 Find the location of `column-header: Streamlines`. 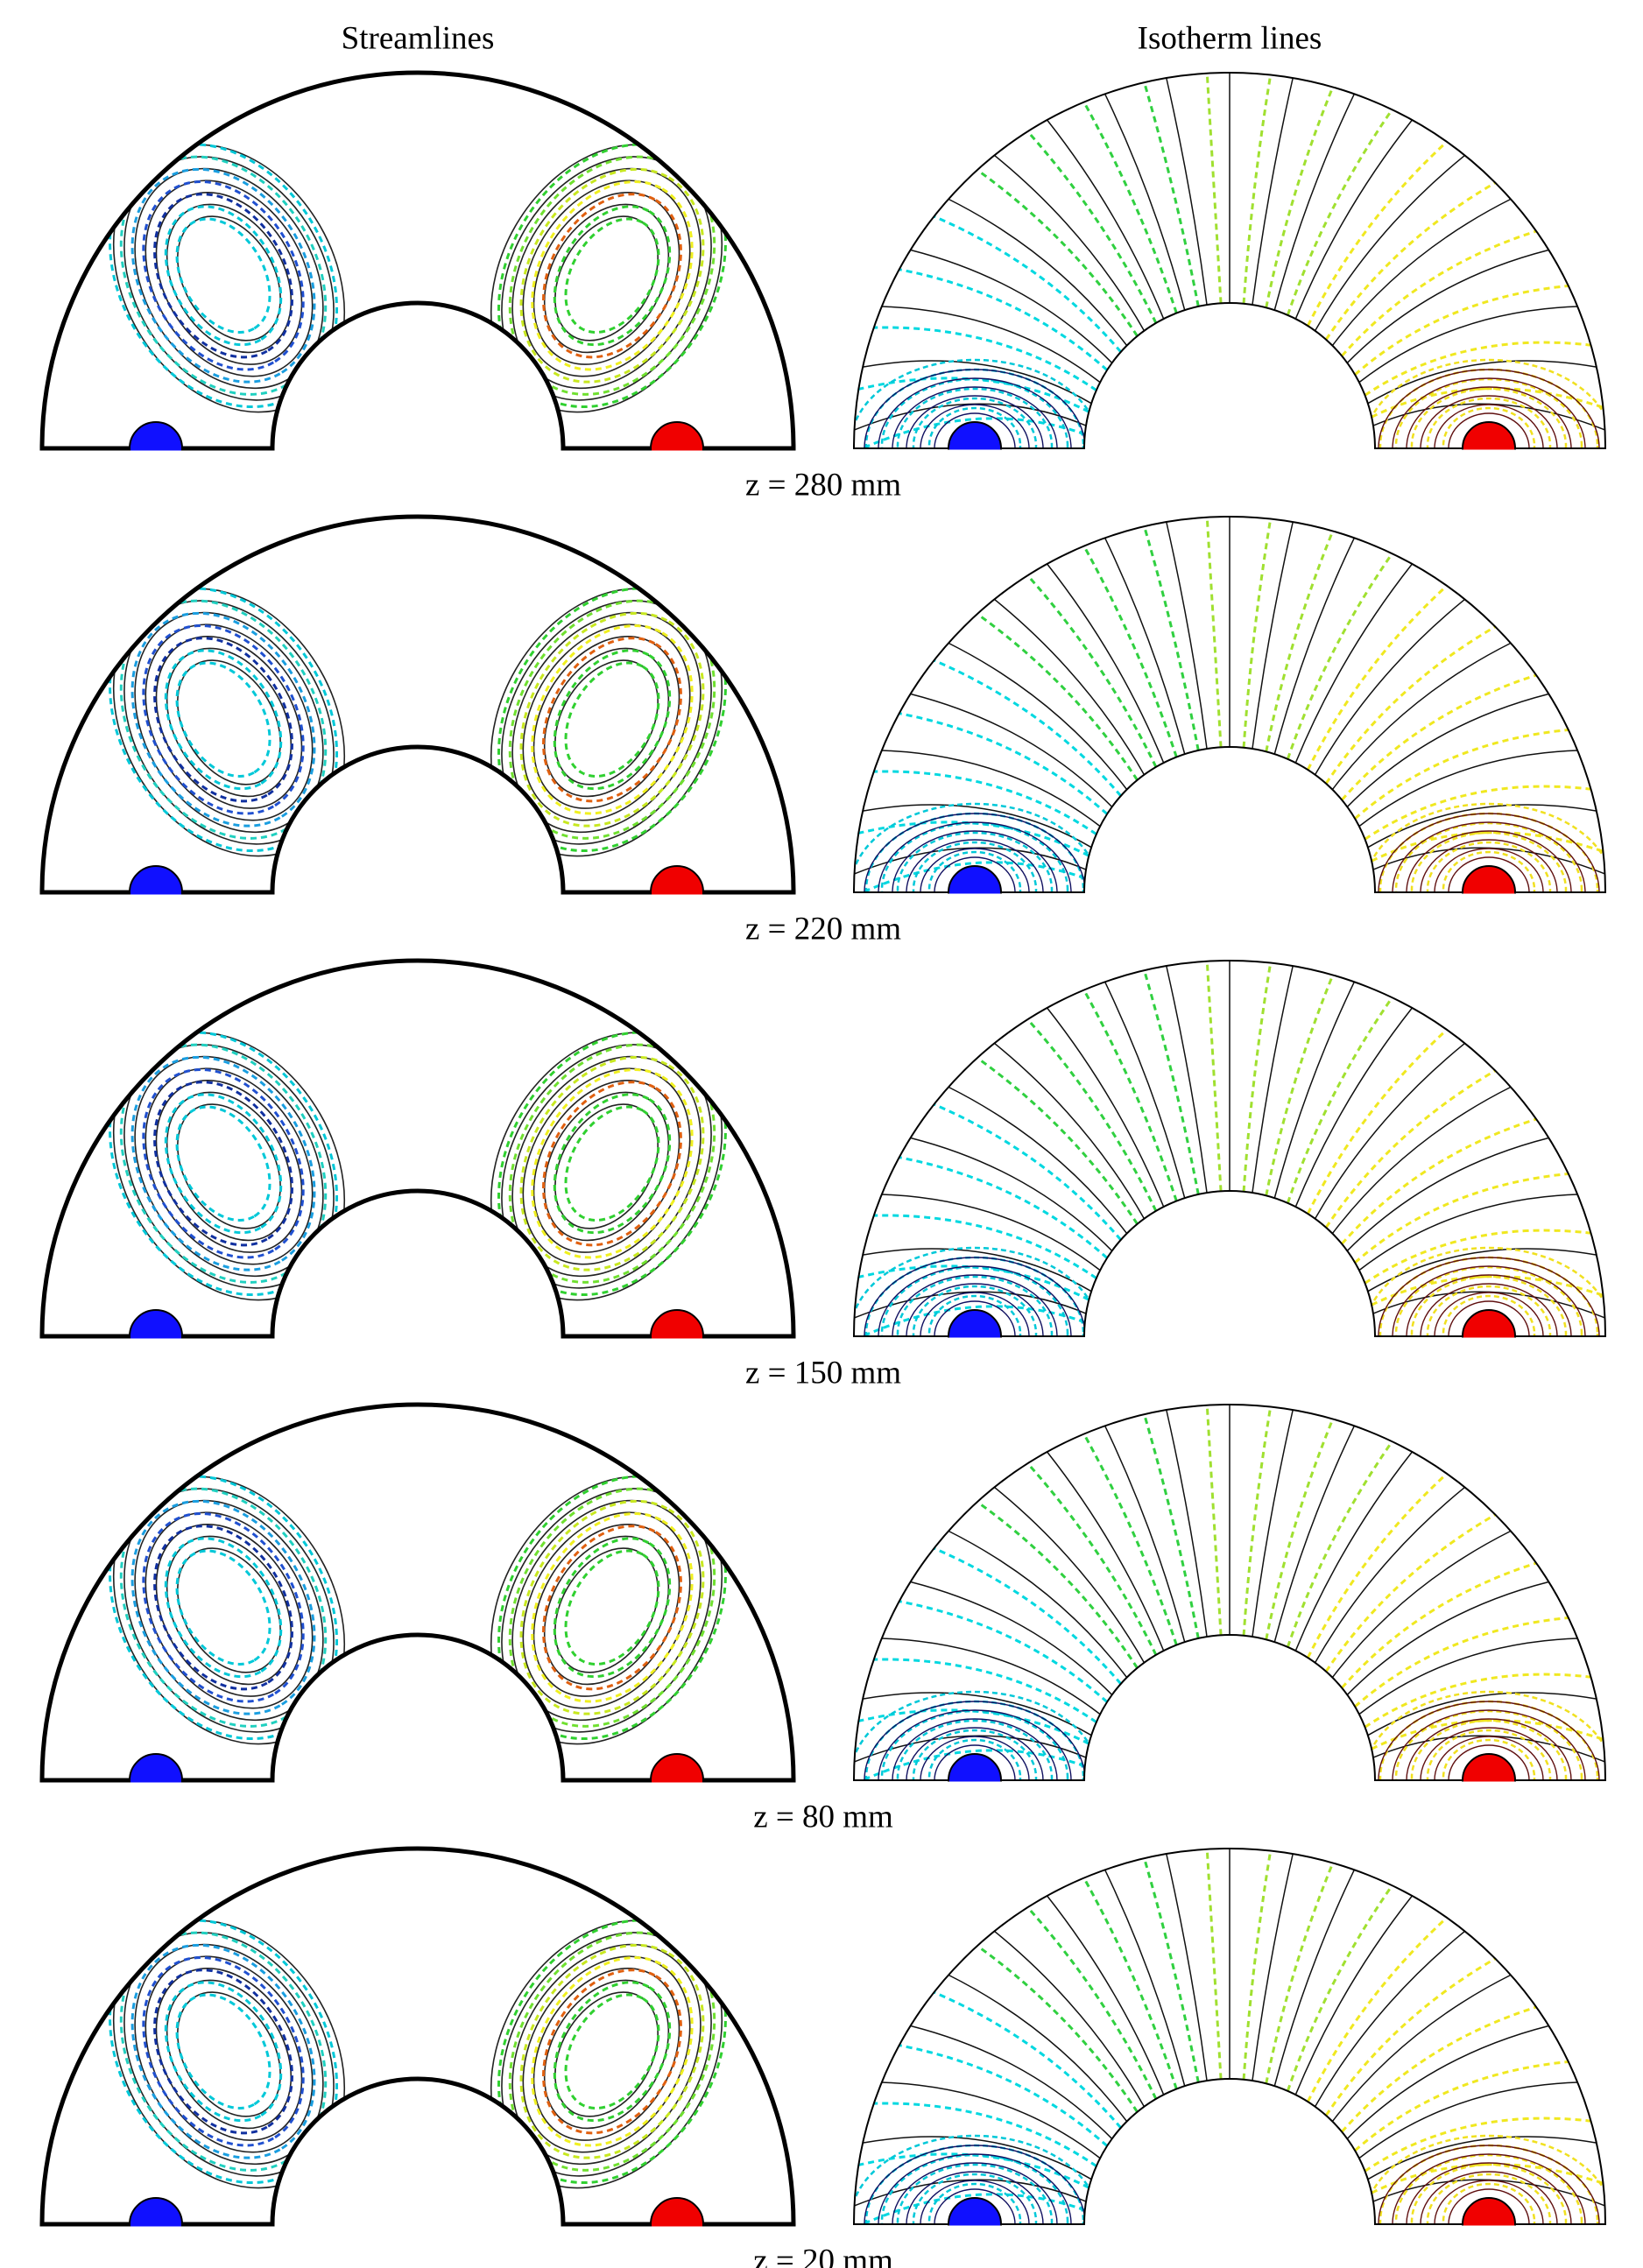

column-header: Streamlines is located at coordinates (418, 38).